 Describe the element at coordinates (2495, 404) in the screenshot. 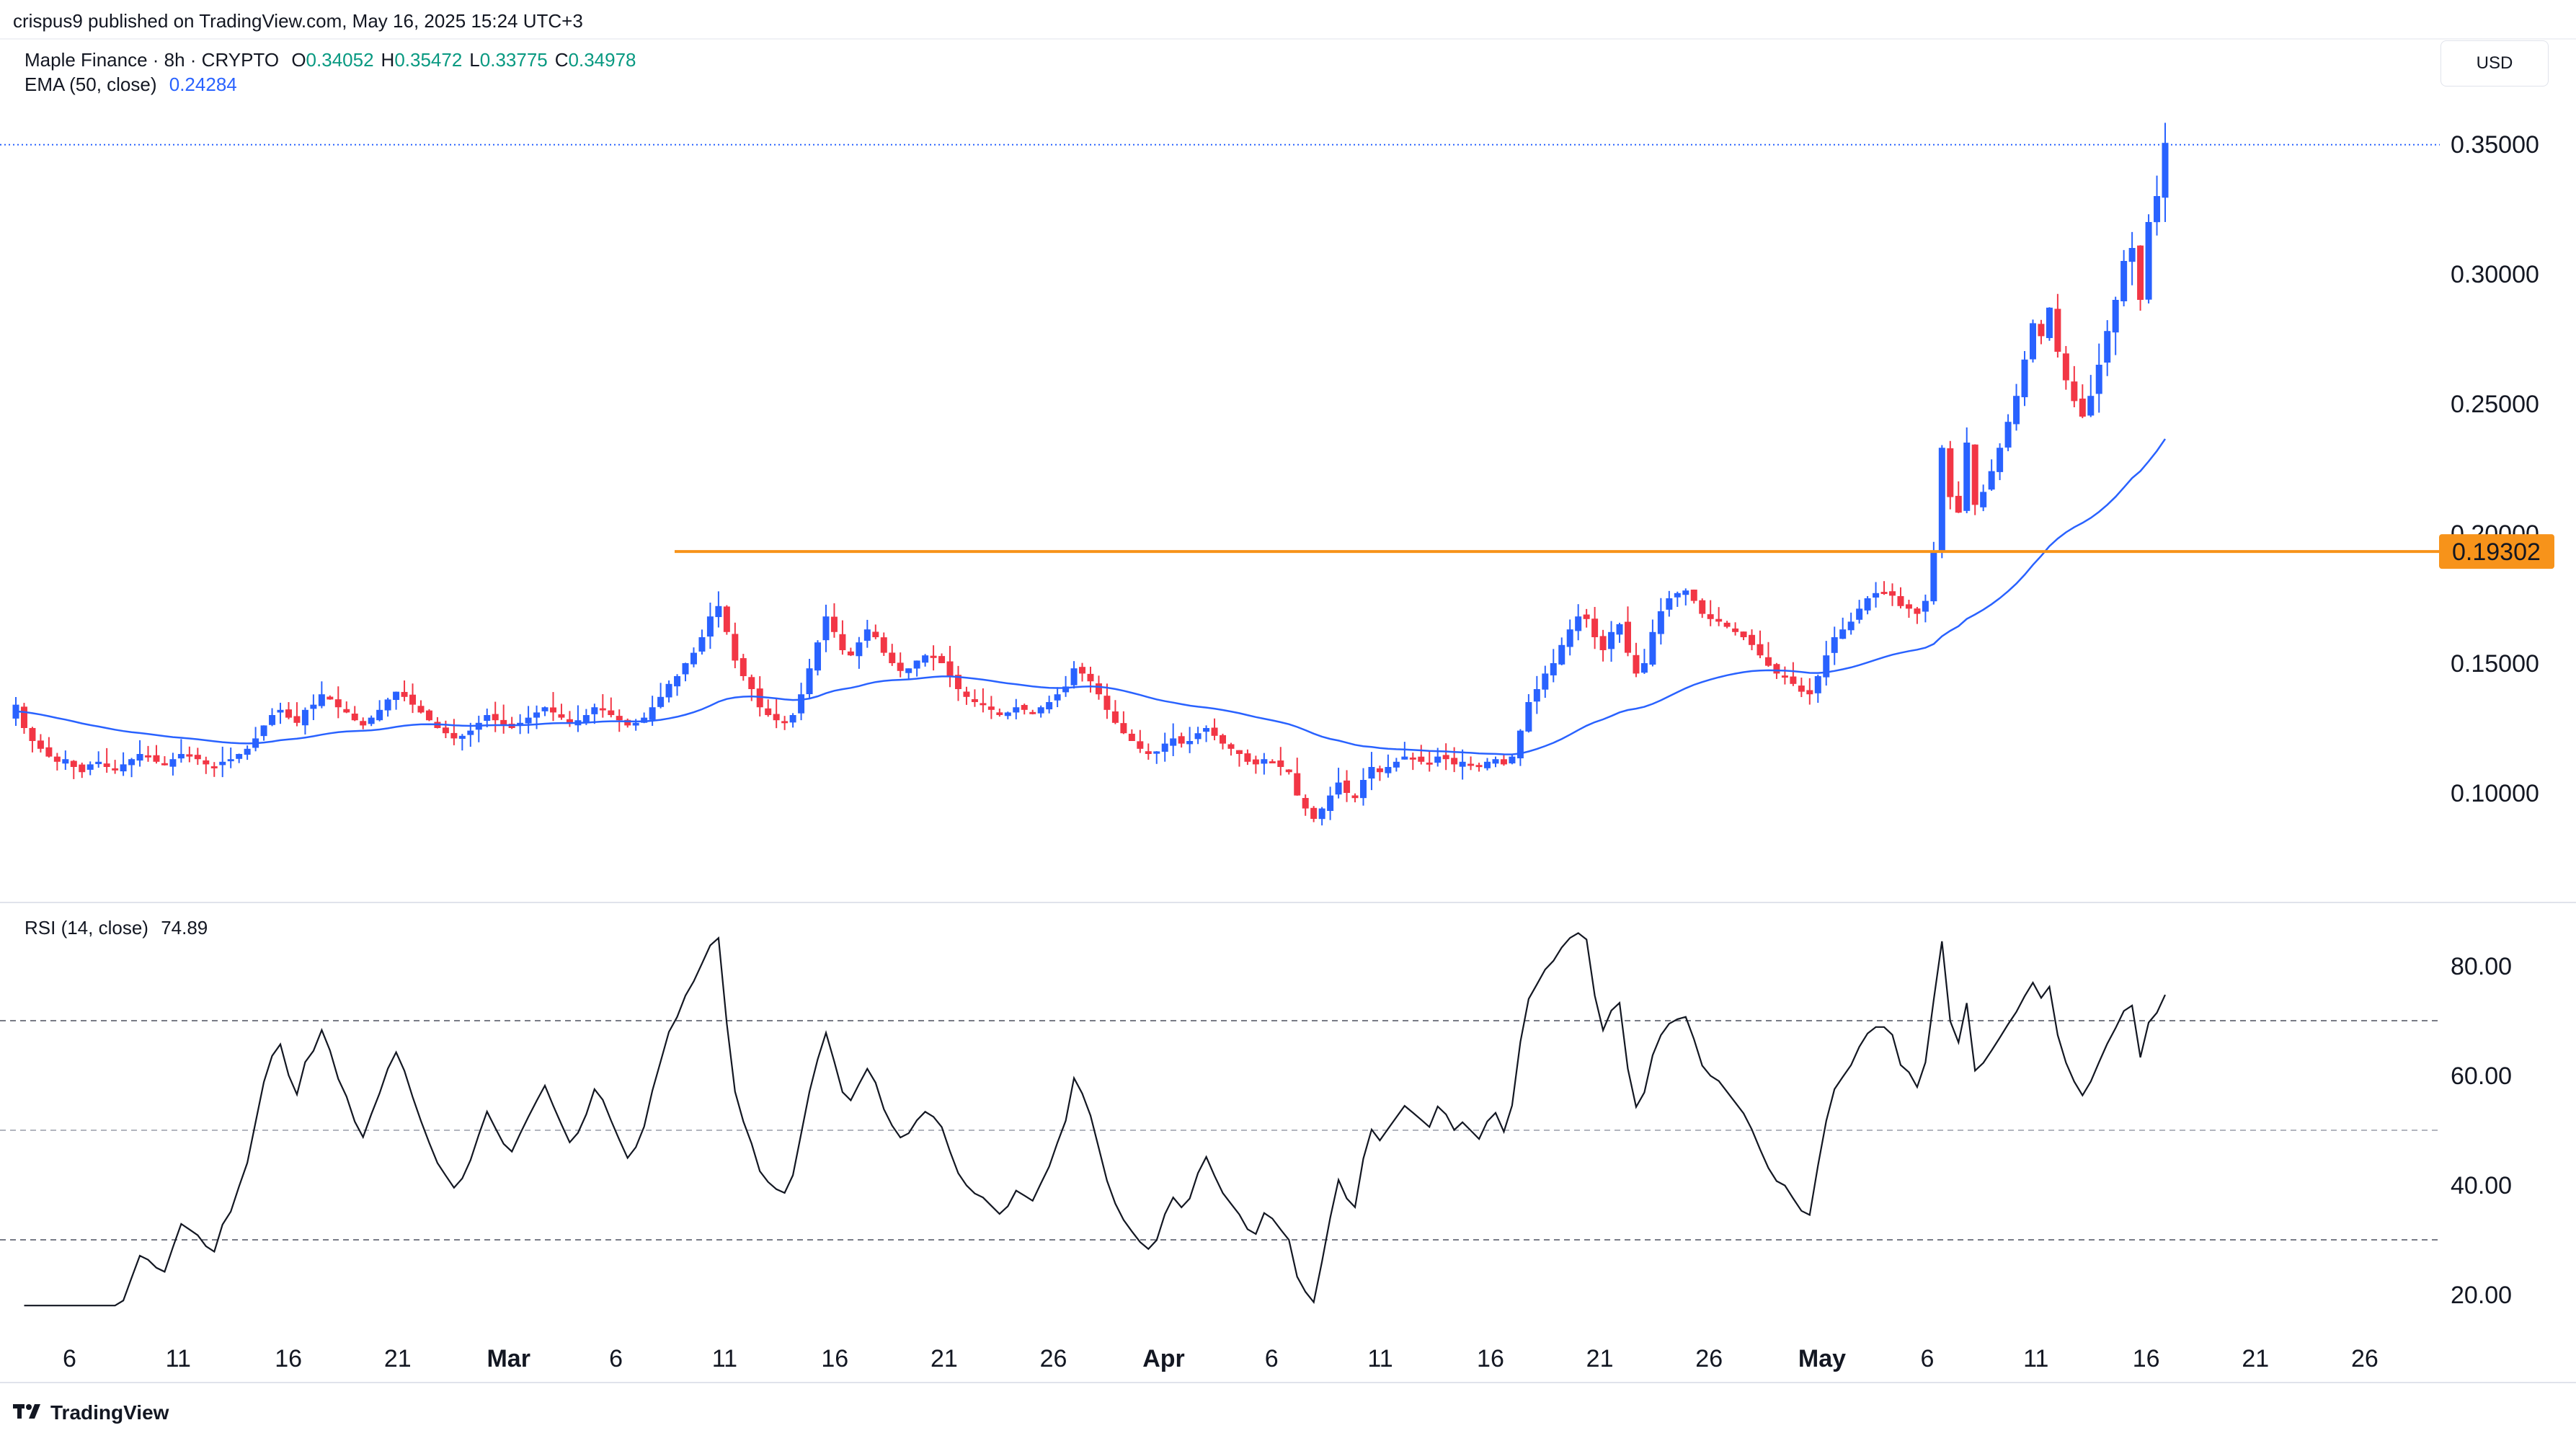

I see `price-tick-label: 0.25000` at that location.